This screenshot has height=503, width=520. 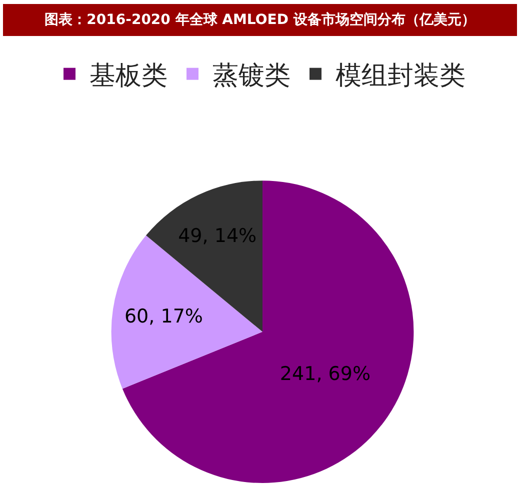 What do you see at coordinates (251, 75) in the screenshot?
I see `legend-label: 蒸镀类` at bounding box center [251, 75].